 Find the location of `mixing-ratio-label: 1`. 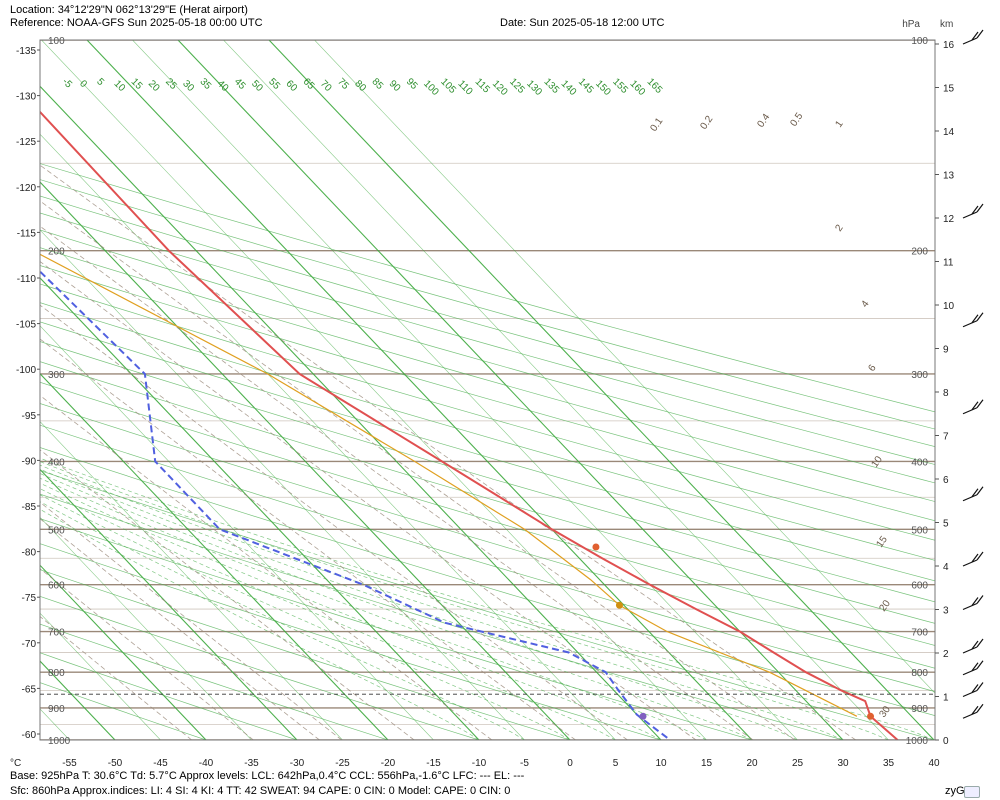

mixing-ratio-label: 1 is located at coordinates (839, 123).